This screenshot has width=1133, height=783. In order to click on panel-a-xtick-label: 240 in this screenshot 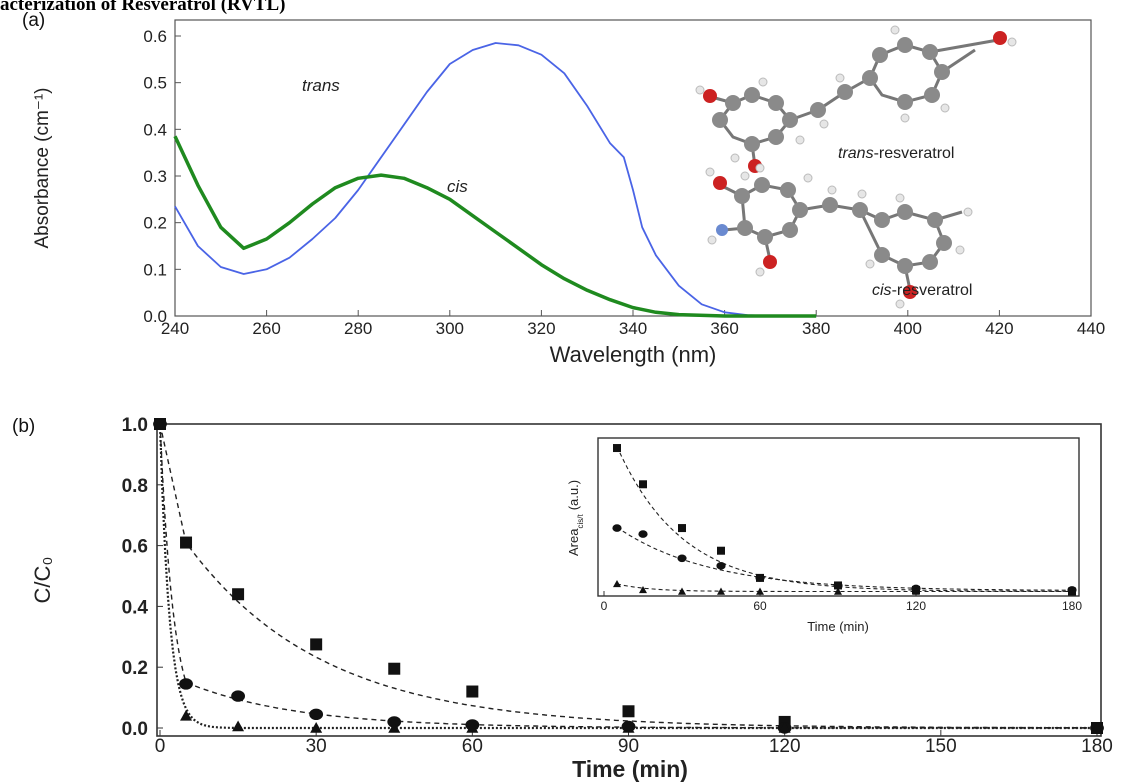, I will do `click(175, 328)`.